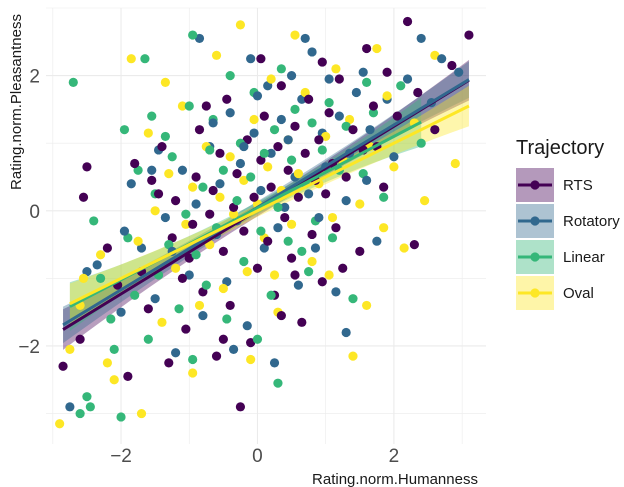 Image resolution: width=624 pixels, height=487 pixels. What do you see at coordinates (34, 212) in the screenshot?
I see `y-tick-label: 0` at bounding box center [34, 212].